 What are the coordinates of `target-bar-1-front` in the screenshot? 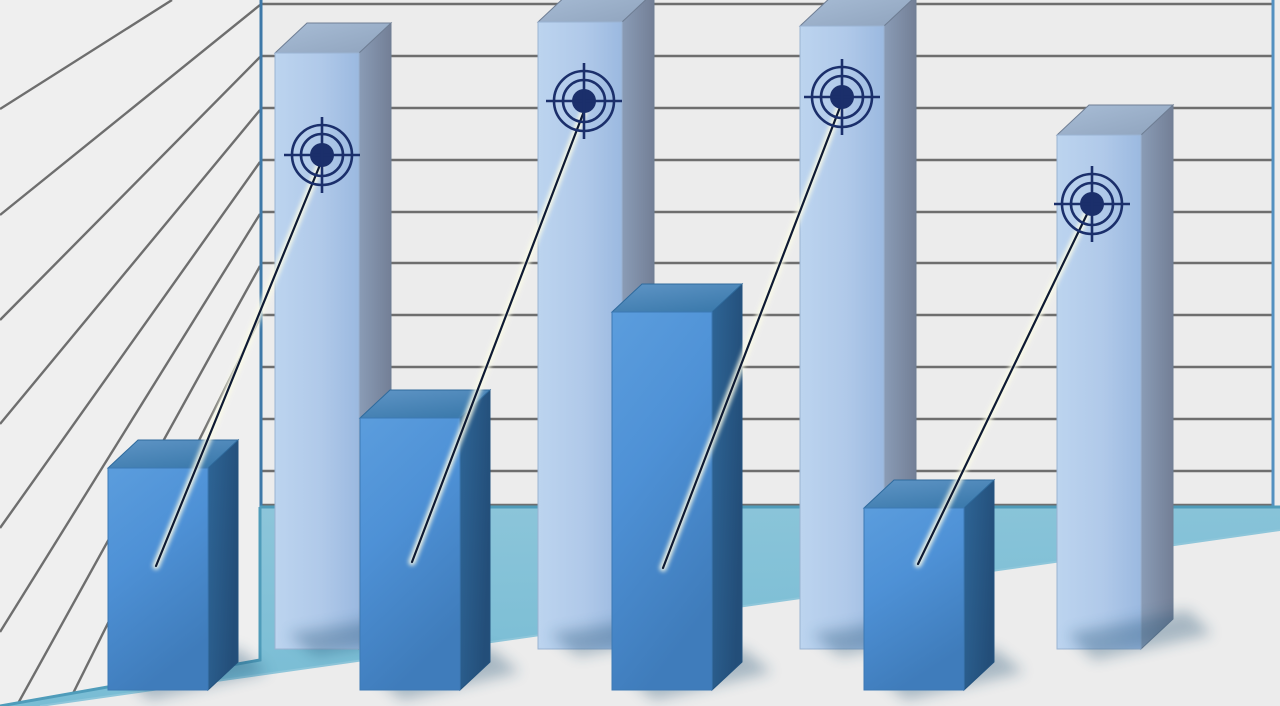 It's located at (317, 351).